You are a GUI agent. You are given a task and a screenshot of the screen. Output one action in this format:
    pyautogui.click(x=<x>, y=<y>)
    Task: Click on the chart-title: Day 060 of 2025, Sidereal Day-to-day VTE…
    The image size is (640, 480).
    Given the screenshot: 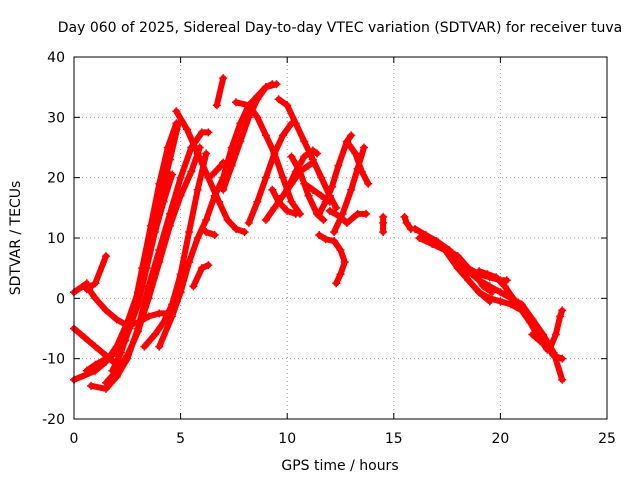 What is the action you would take?
    pyautogui.click(x=340, y=28)
    